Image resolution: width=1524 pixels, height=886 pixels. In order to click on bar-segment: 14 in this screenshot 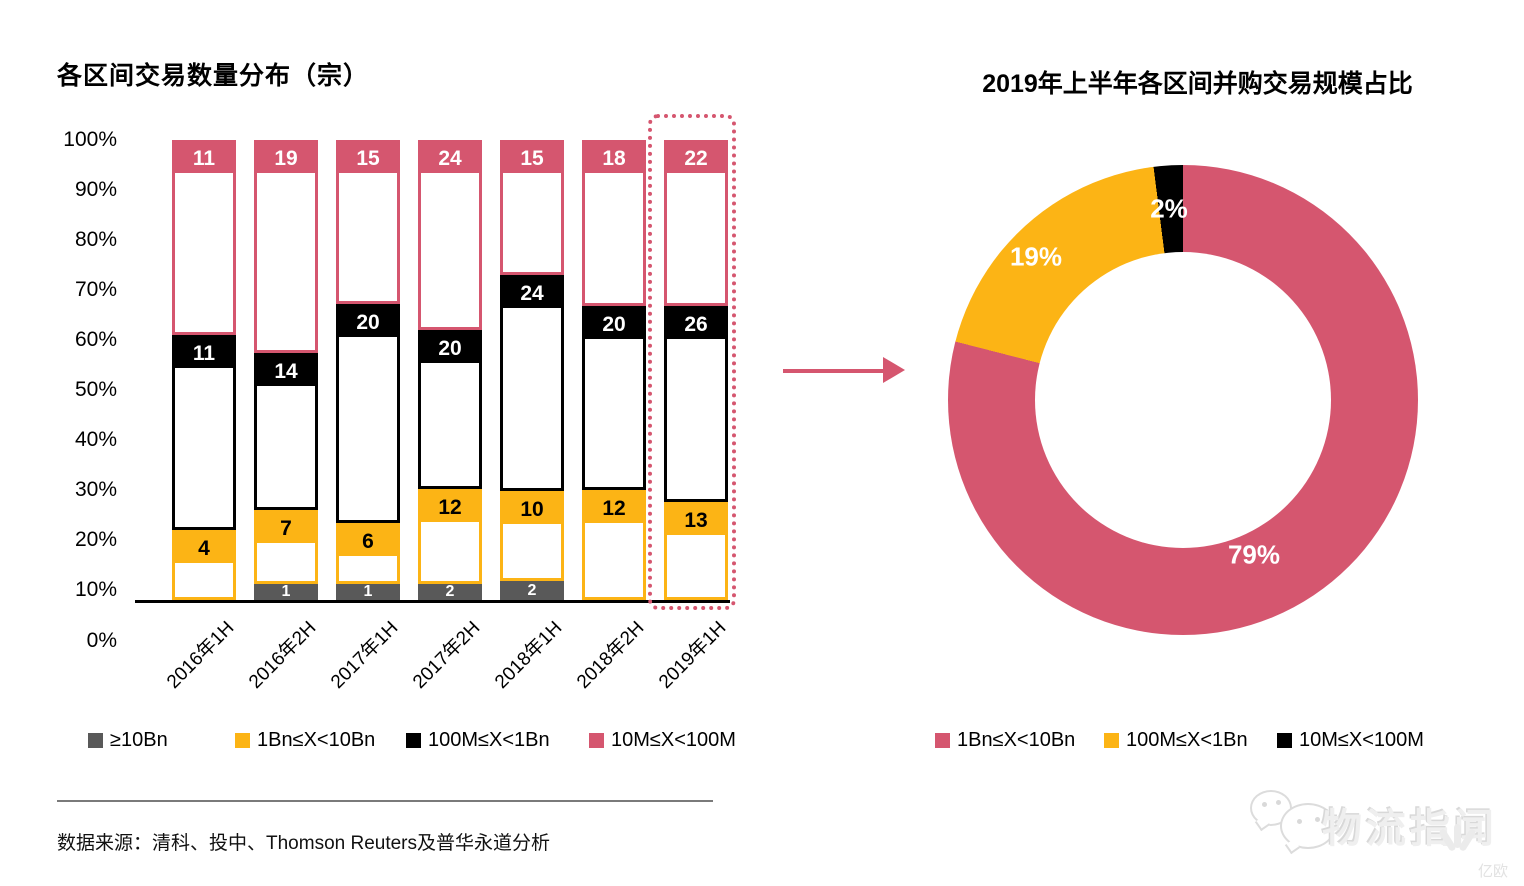, I will do `click(286, 431)`.